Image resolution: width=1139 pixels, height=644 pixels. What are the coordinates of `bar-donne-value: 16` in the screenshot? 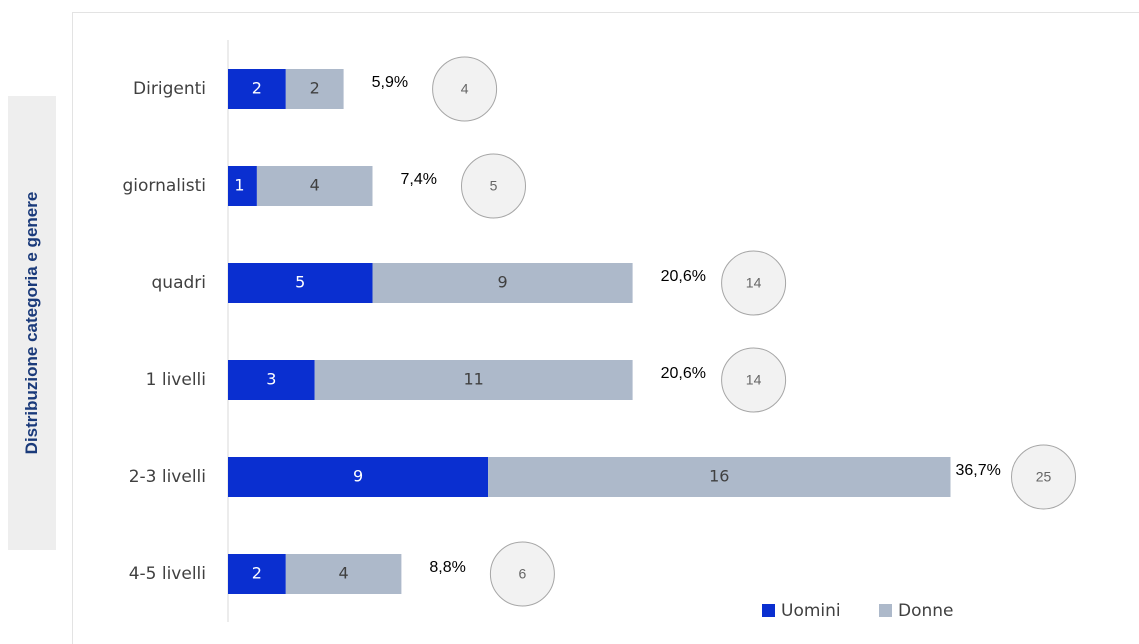 It's located at (719, 476).